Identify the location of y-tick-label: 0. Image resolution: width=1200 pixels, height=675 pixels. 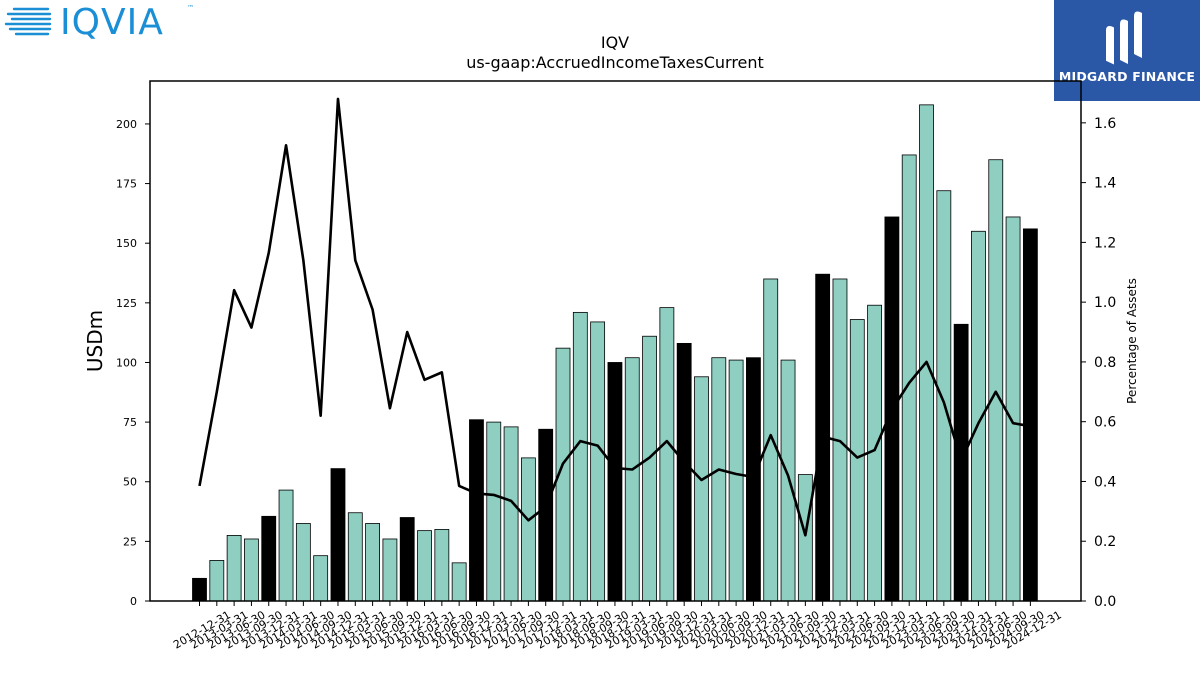
(133, 601).